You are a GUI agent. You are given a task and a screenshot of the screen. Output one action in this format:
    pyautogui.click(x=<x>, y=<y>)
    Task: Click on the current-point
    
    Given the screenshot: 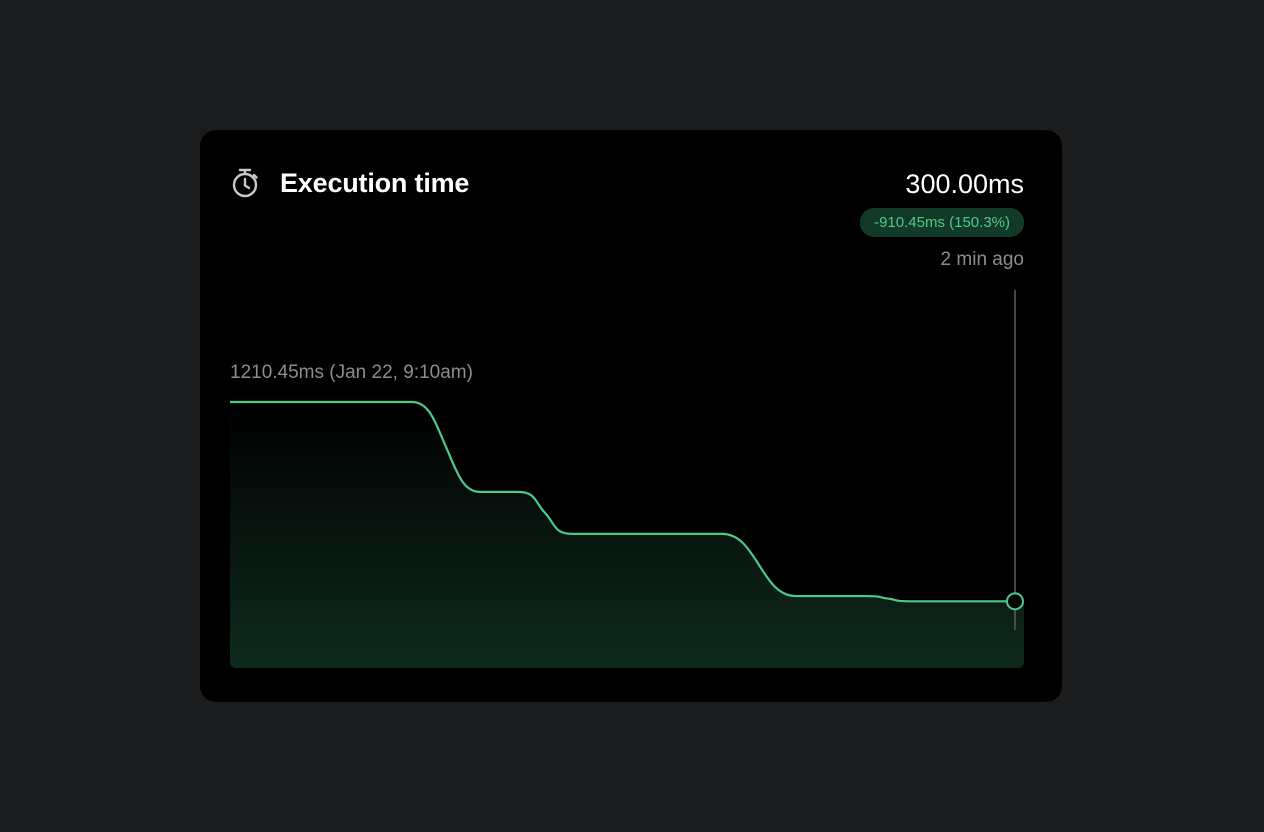 What is the action you would take?
    pyautogui.click(x=1015, y=601)
    